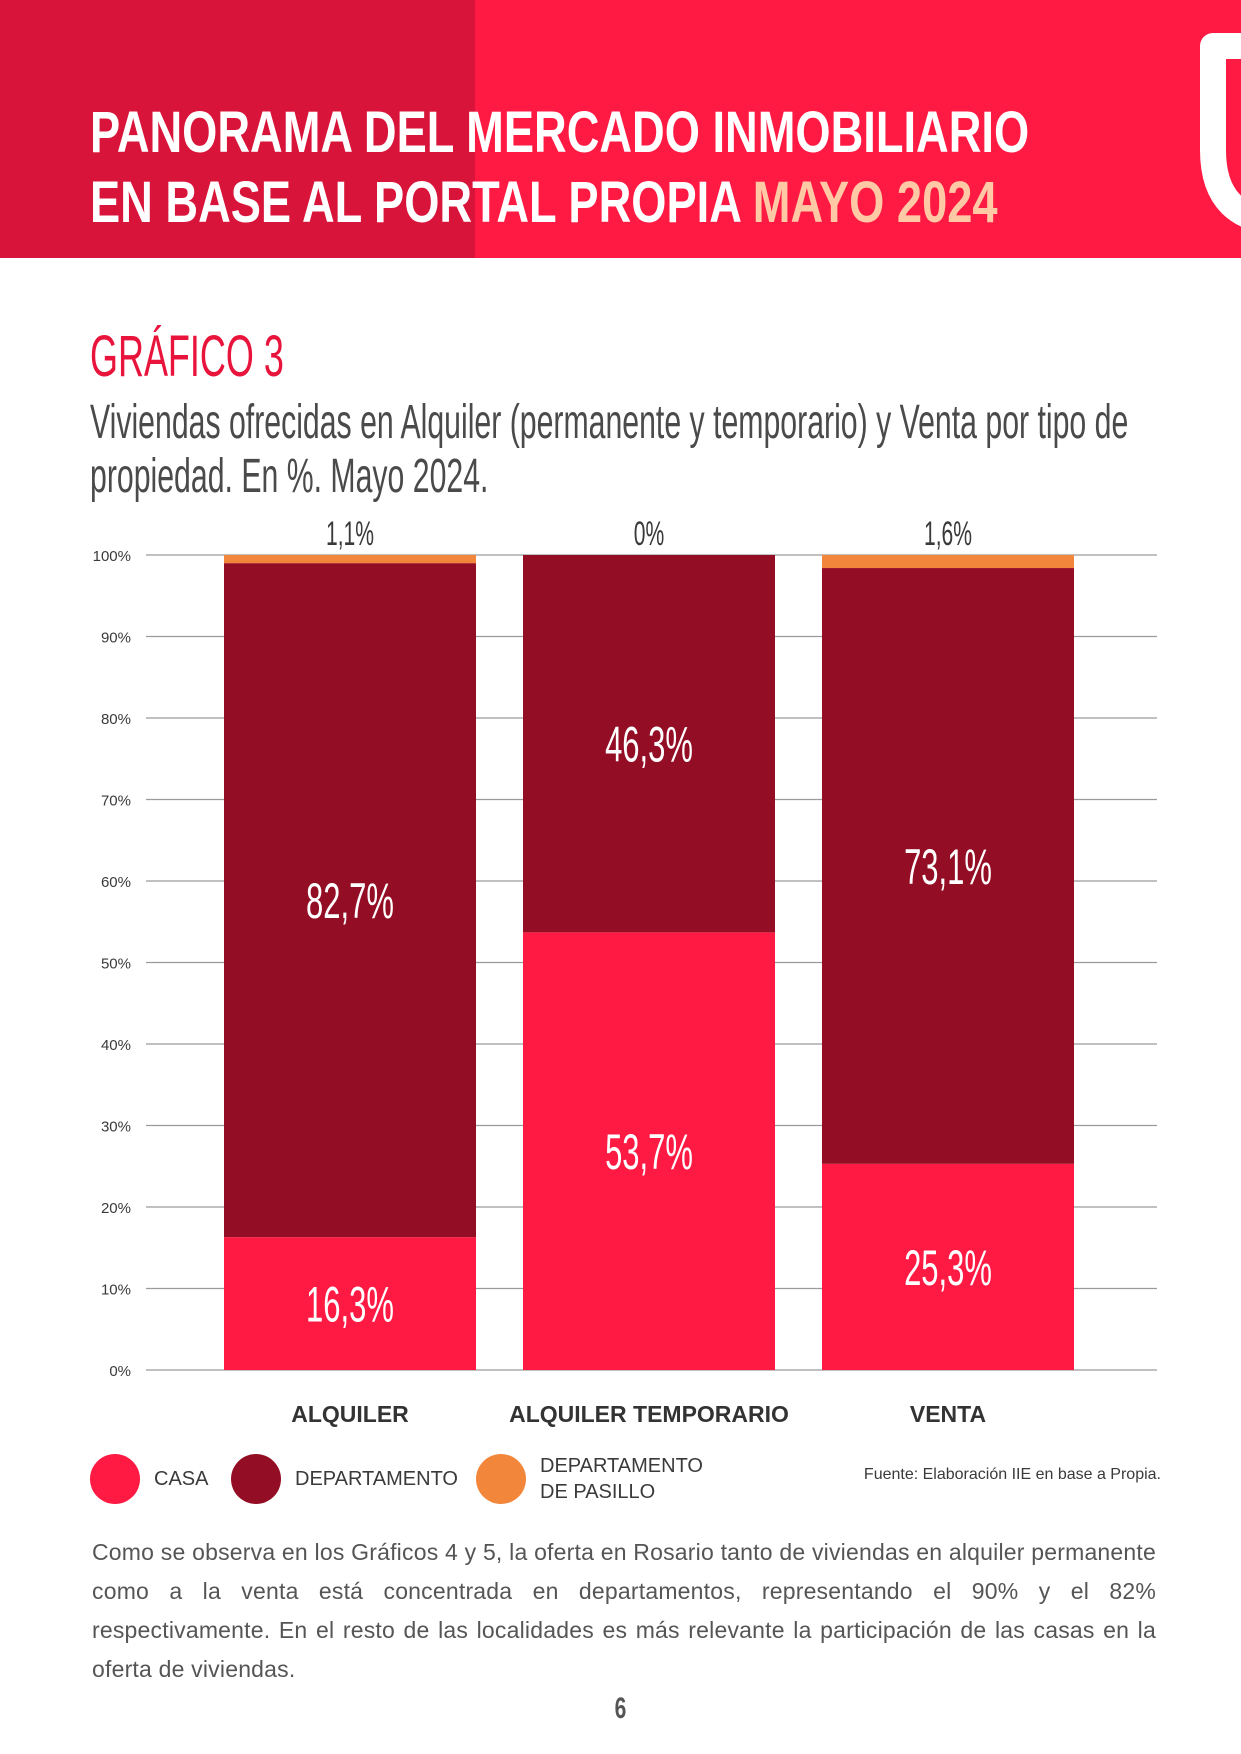 This screenshot has width=1241, height=1754. What do you see at coordinates (256, 1479) in the screenshot?
I see `legend-swatch-departamento` at bounding box center [256, 1479].